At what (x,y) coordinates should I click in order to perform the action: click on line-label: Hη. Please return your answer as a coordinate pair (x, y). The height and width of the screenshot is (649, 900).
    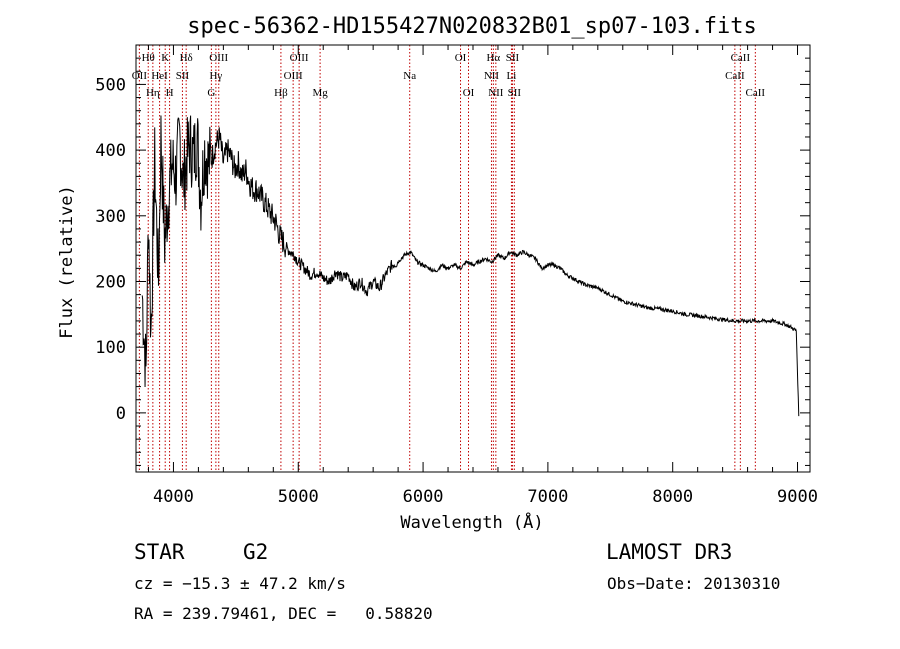
    Looking at the image, I should click on (153, 93).